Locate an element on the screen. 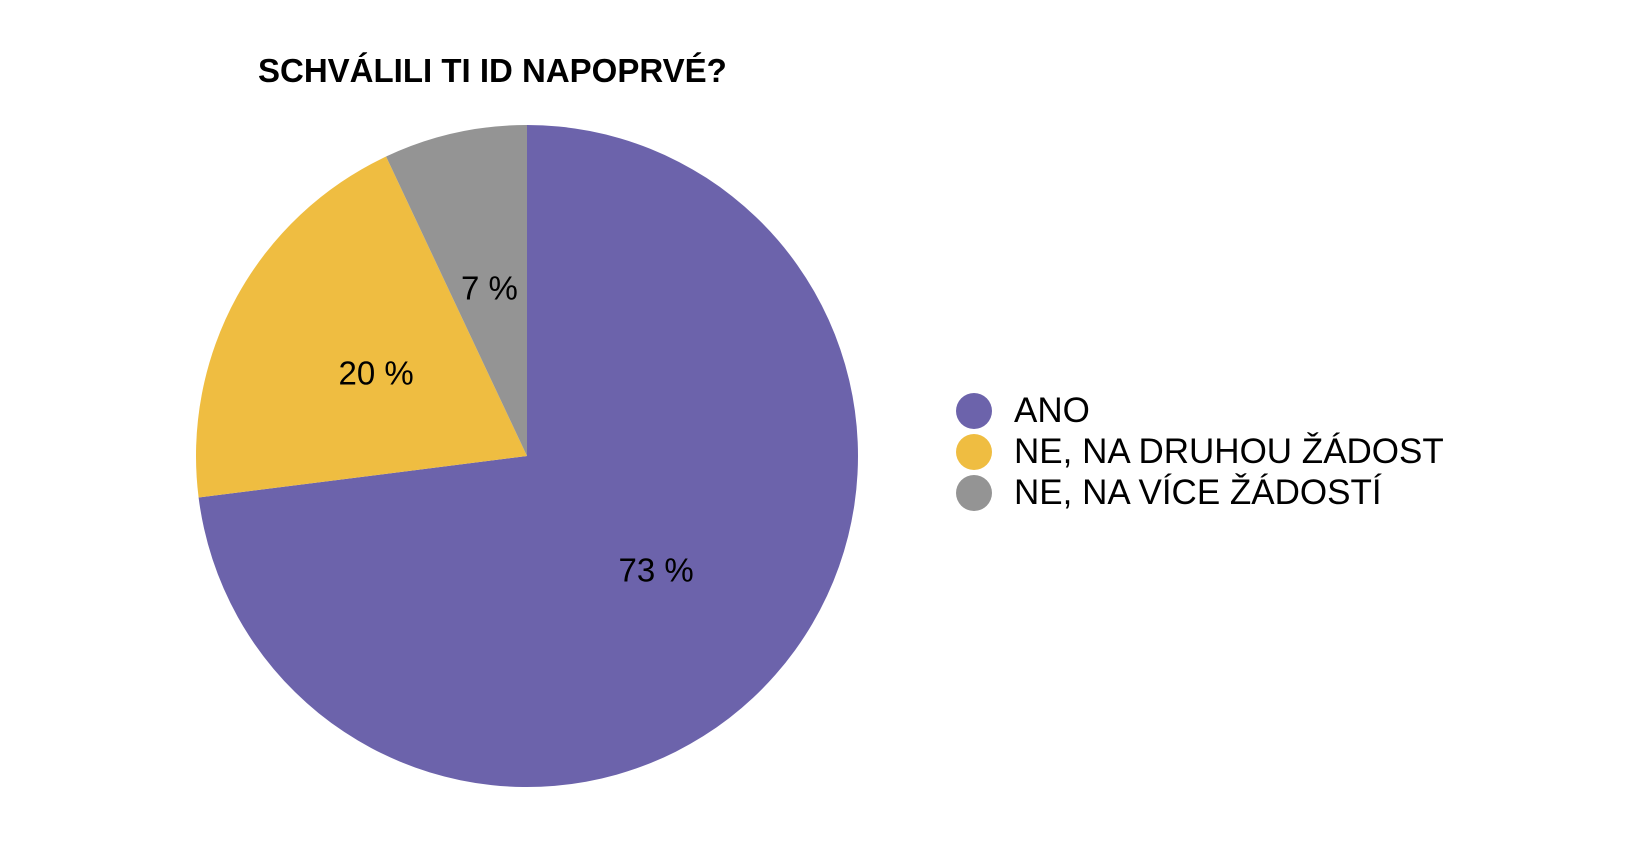 This screenshot has height=860, width=1628. slice-label-vice-zadosti: 7 % is located at coordinates (489, 288).